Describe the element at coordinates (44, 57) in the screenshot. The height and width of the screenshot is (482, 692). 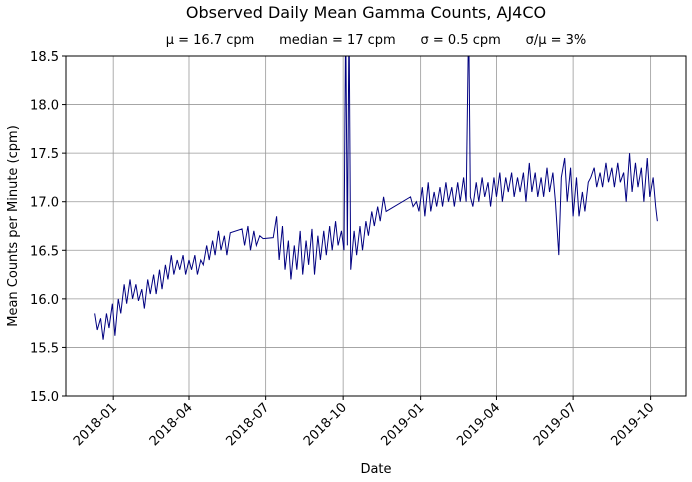
I see `y-tick-label: 18.5` at that location.